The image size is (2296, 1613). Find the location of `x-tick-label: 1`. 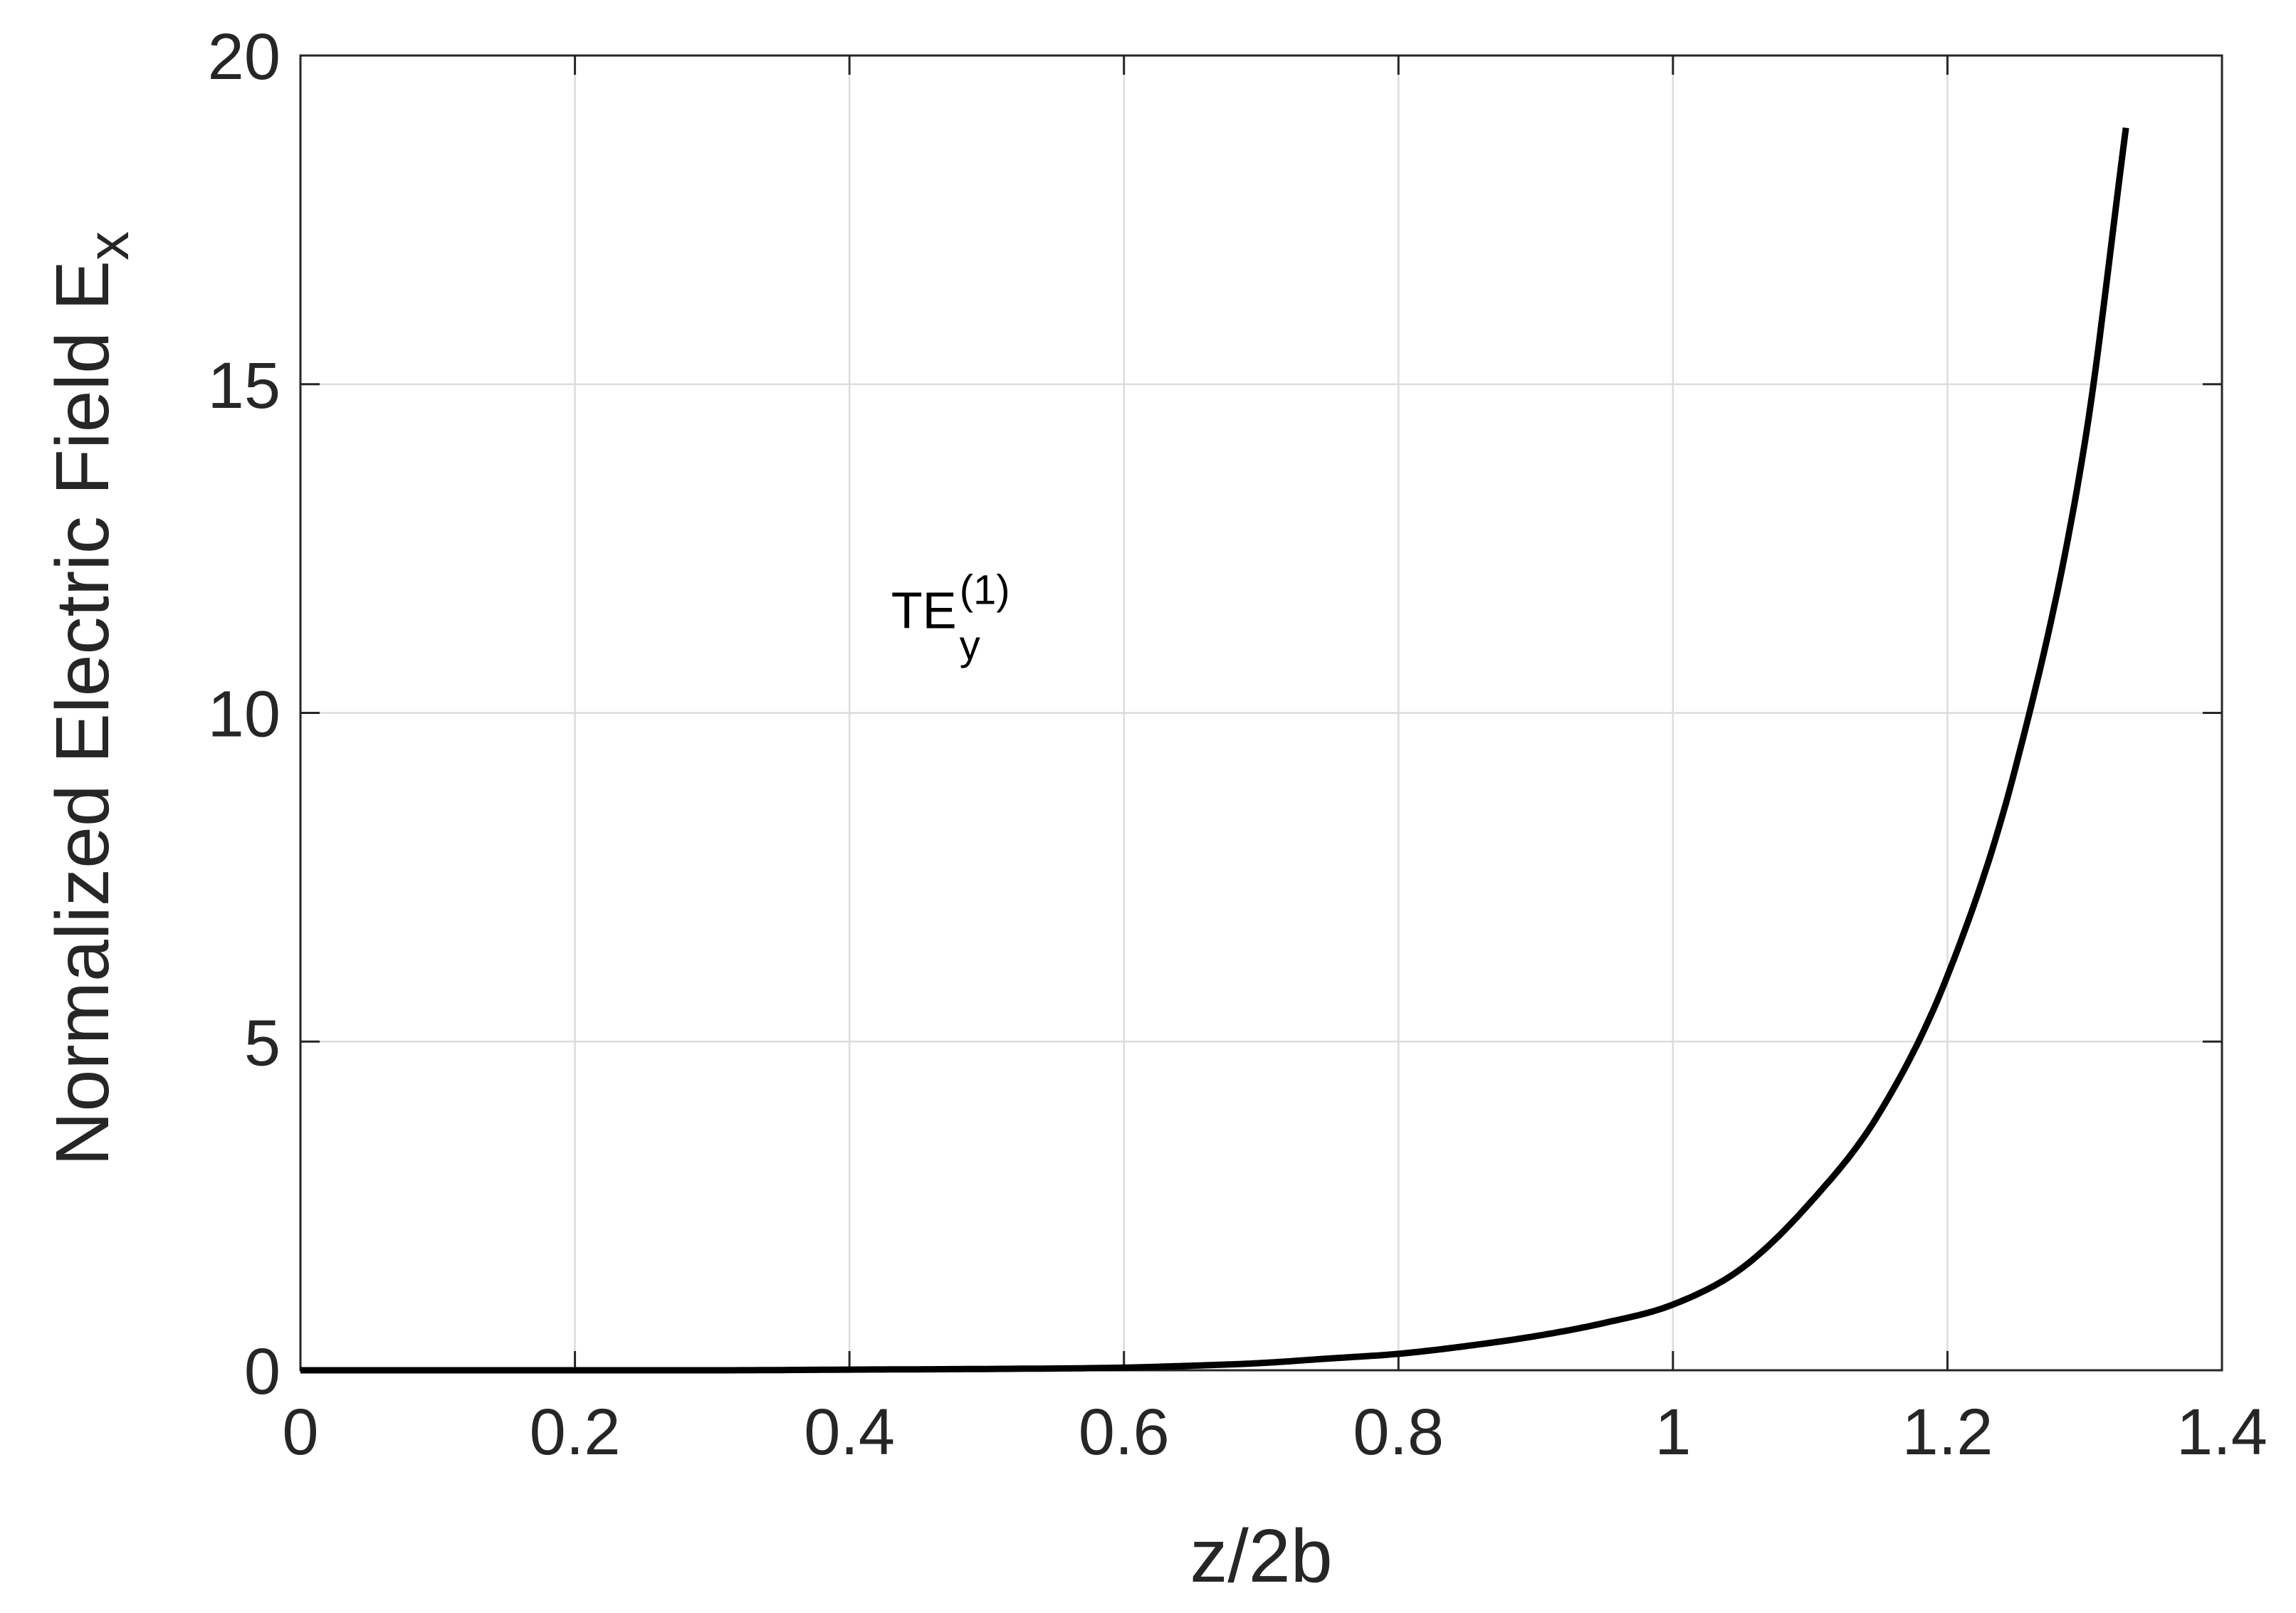

x-tick-label: 1 is located at coordinates (1673, 1432).